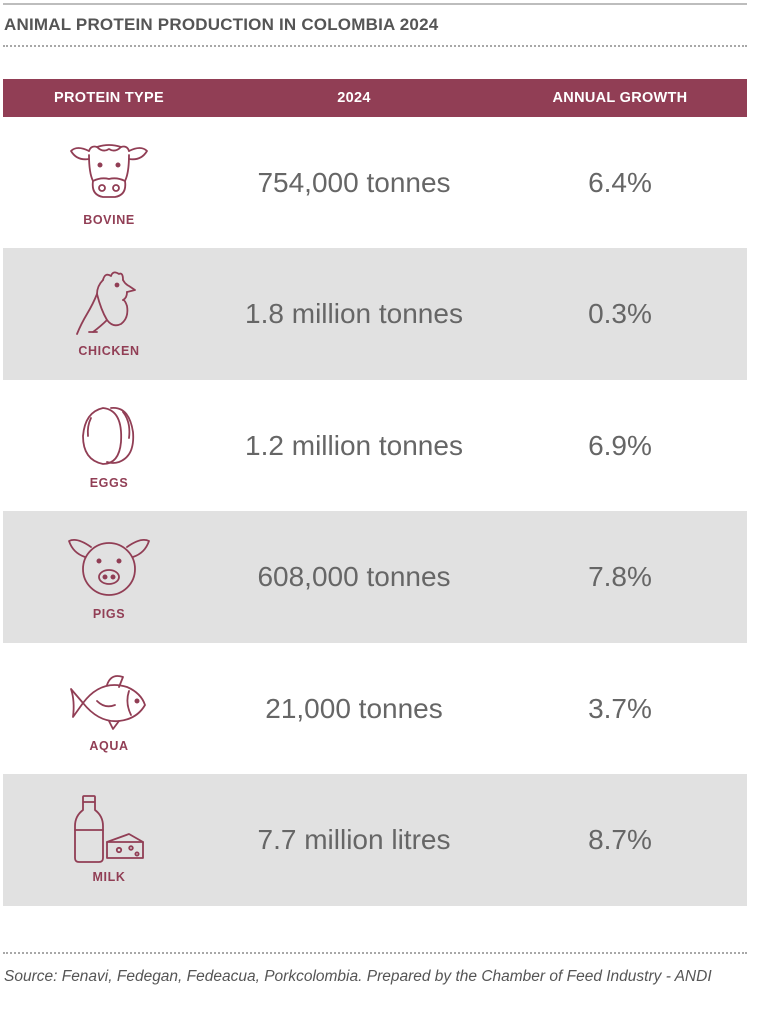 This screenshot has height=1024, width=759. What do you see at coordinates (620, 98) in the screenshot?
I see `header-annual-growth: ANNUAL GROWTH` at bounding box center [620, 98].